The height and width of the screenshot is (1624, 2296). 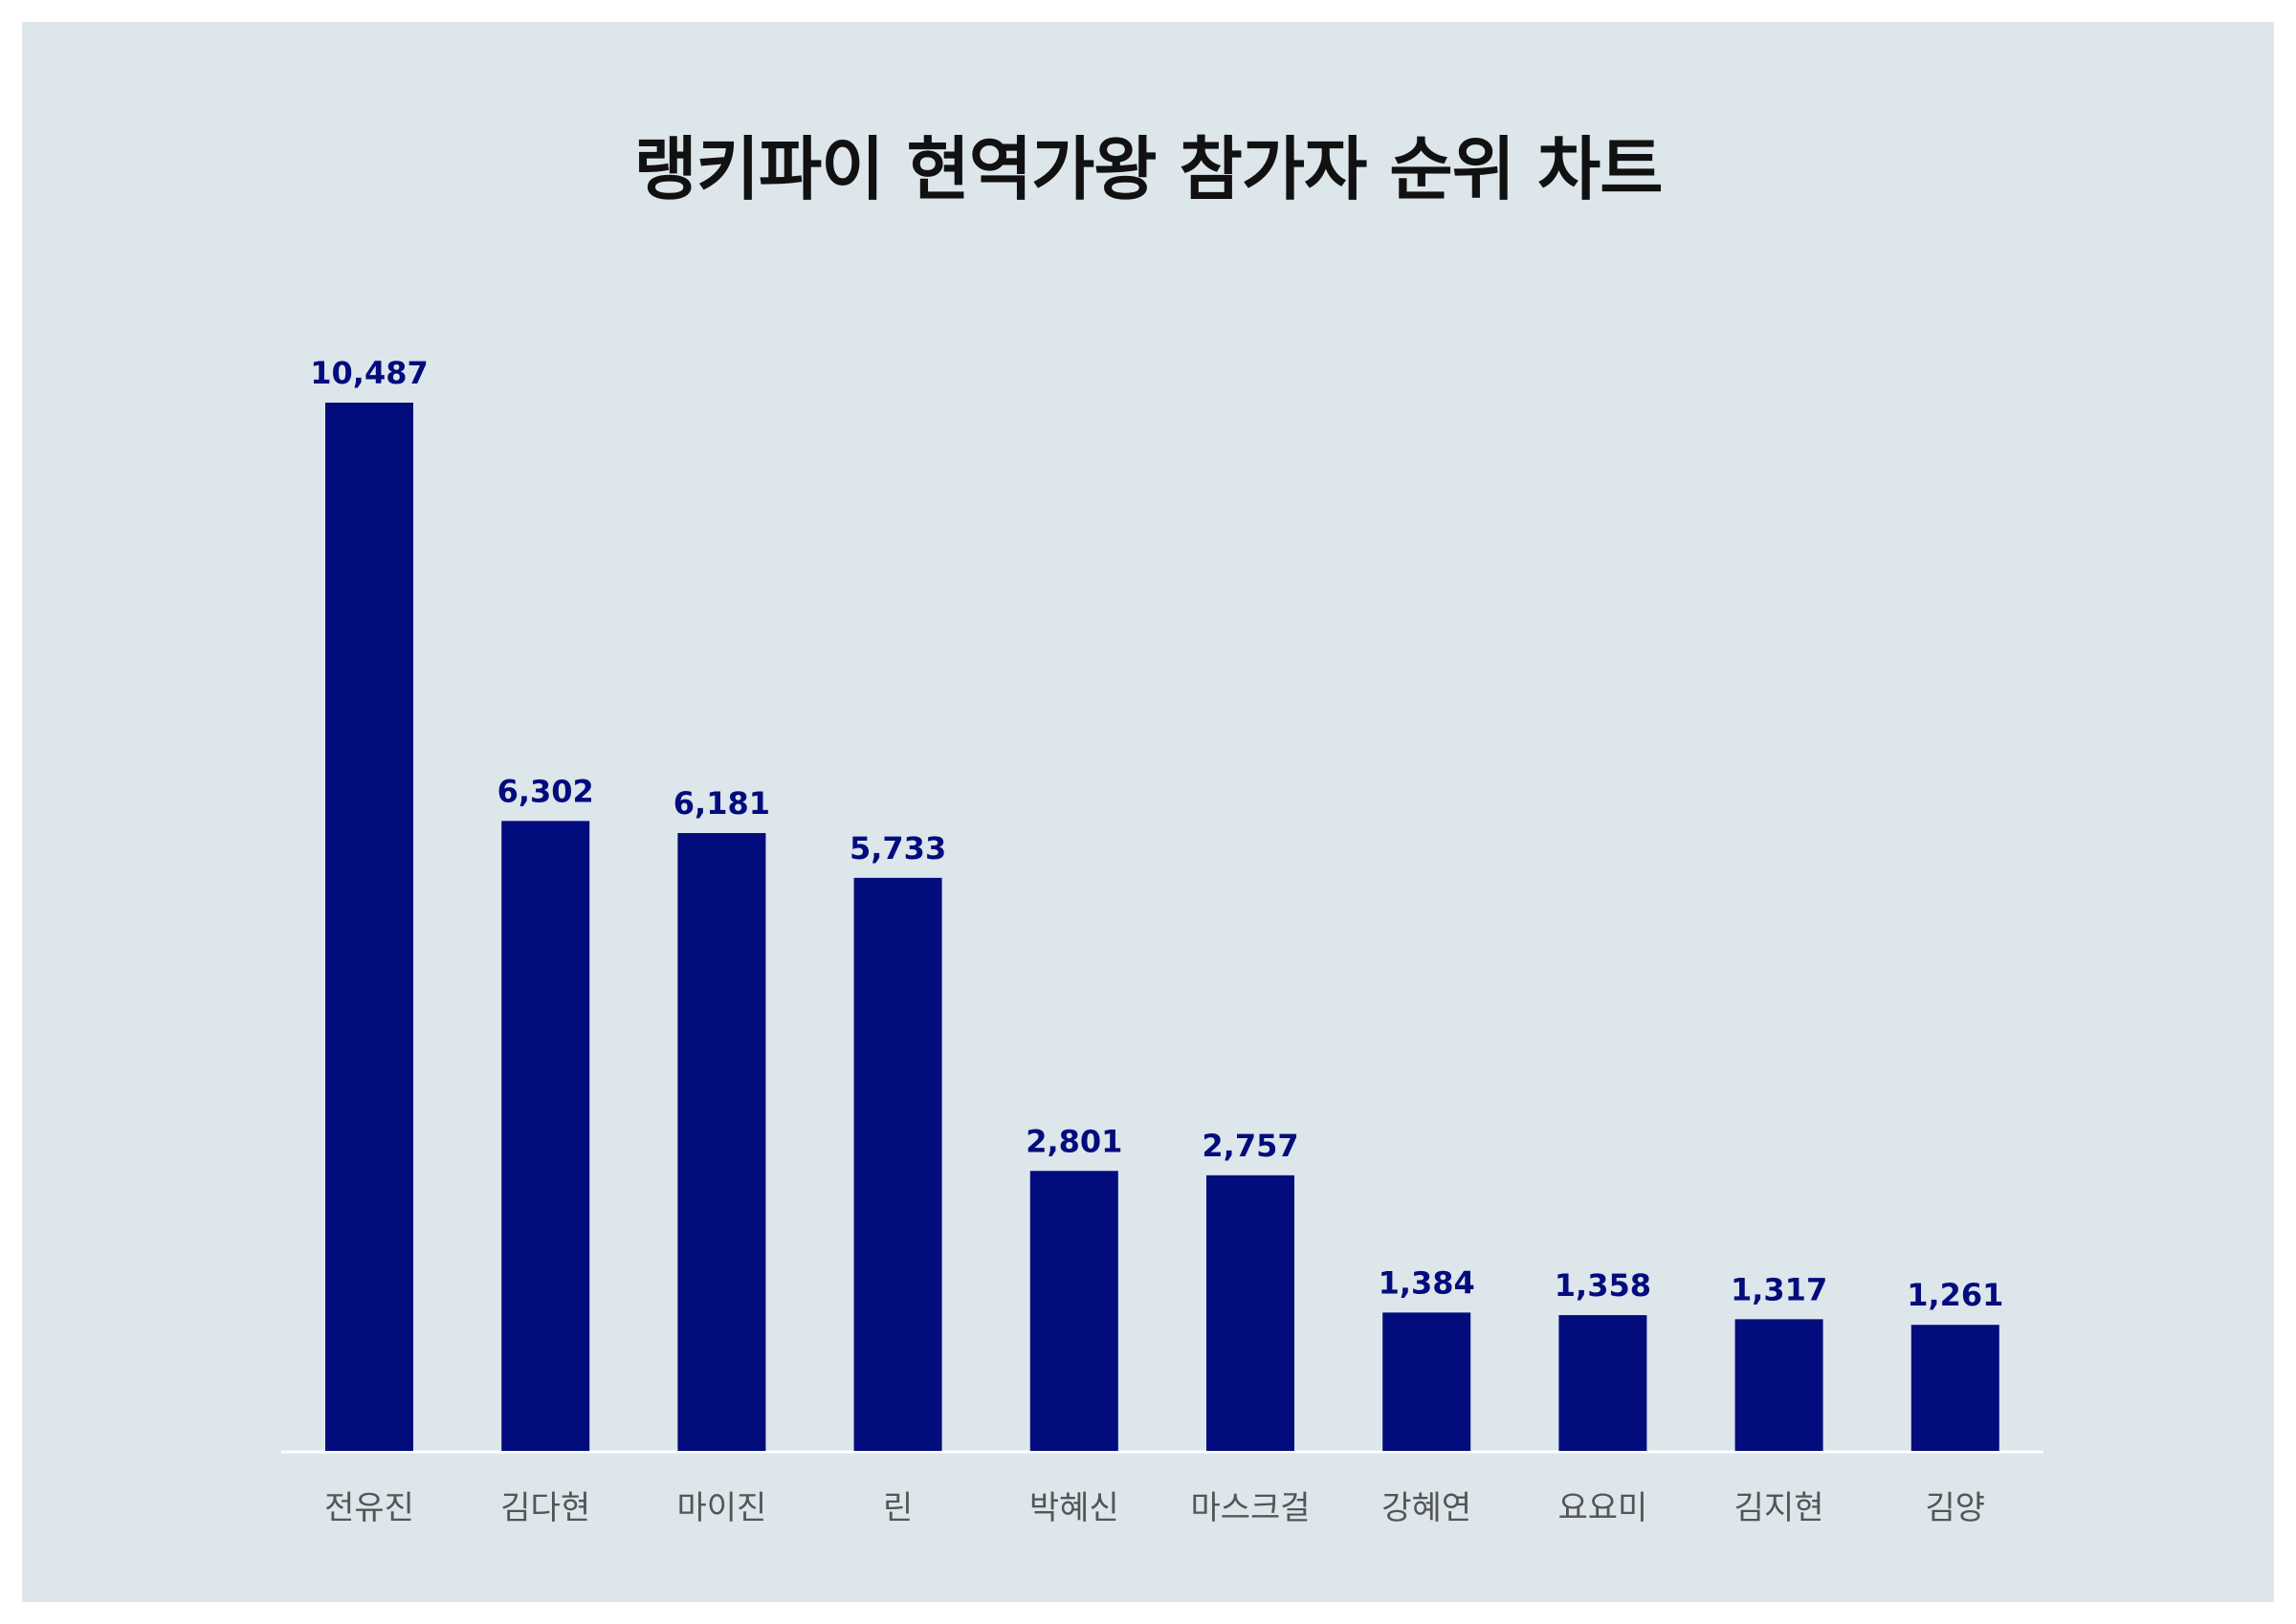 I want to click on category-label-3: 마이진, so click(x=721, y=1508).